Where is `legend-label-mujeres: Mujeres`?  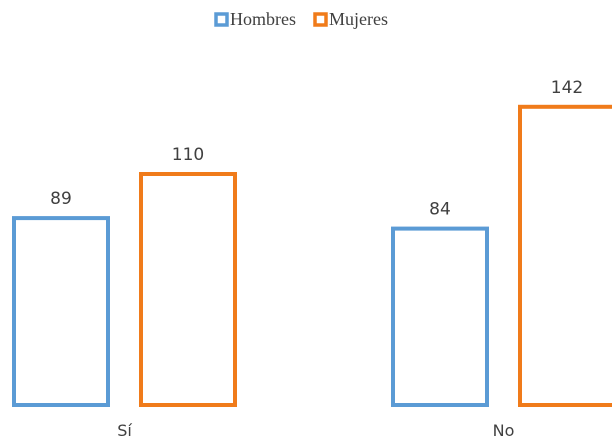 legend-label-mujeres: Mujeres is located at coordinates (358, 19).